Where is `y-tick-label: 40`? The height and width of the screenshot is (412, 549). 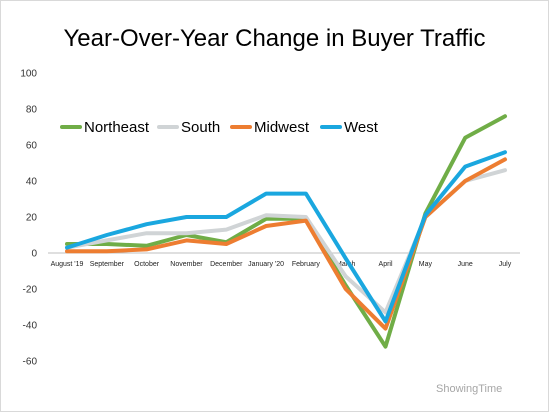 y-tick-label: 40 is located at coordinates (32, 182).